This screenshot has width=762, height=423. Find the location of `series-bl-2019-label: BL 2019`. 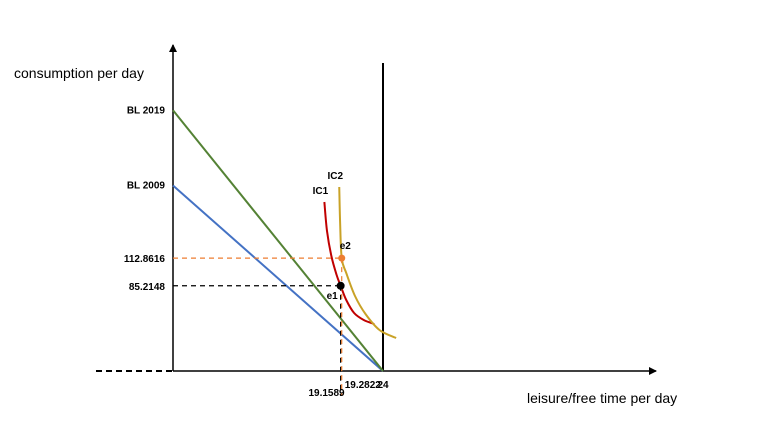

series-bl-2019-label: BL 2019 is located at coordinates (146, 110).